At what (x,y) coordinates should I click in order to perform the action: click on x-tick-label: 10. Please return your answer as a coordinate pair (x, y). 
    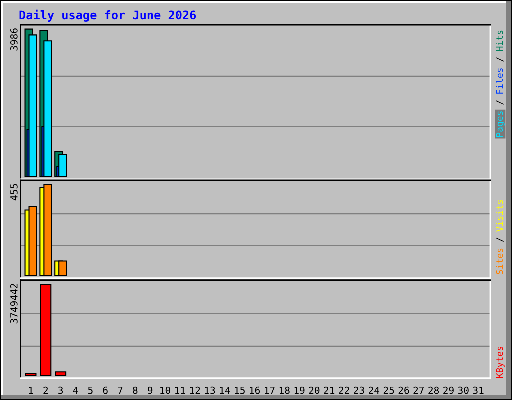
    Looking at the image, I should click on (165, 390).